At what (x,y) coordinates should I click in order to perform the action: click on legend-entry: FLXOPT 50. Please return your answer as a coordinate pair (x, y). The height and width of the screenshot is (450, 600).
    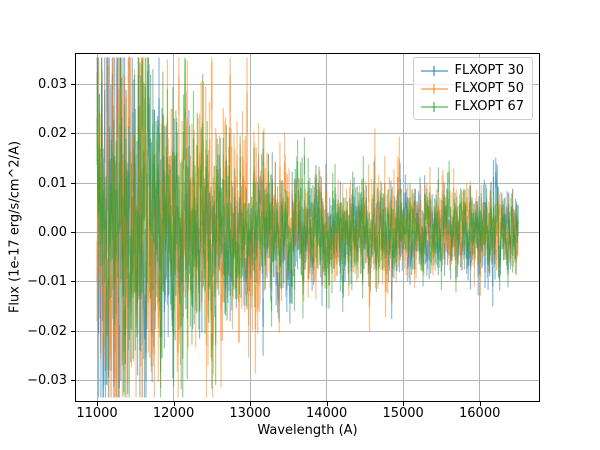
    Looking at the image, I should click on (472, 88).